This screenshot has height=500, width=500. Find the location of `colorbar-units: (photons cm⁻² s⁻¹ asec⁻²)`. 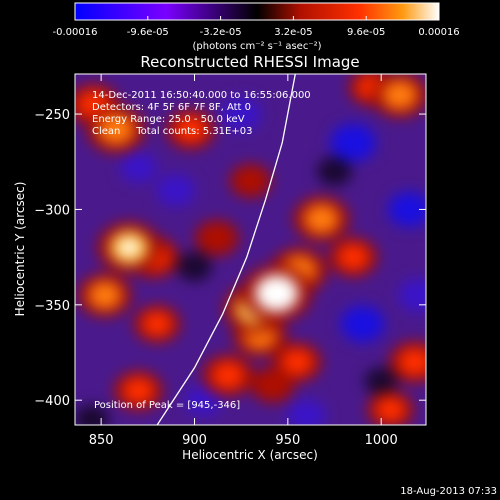

colorbar-units: (photons cm⁻² s⁻¹ asec⁻²) is located at coordinates (256, 46).